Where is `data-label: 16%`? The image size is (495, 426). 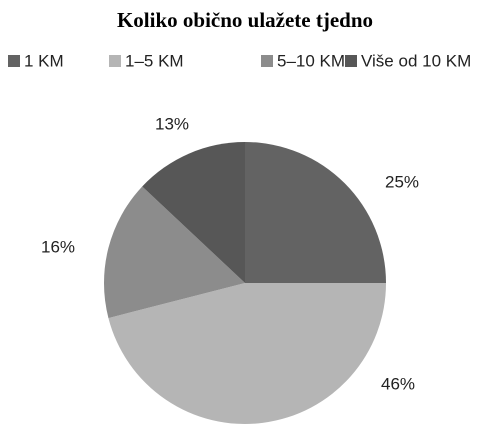
data-label: 16% is located at coordinates (58, 246).